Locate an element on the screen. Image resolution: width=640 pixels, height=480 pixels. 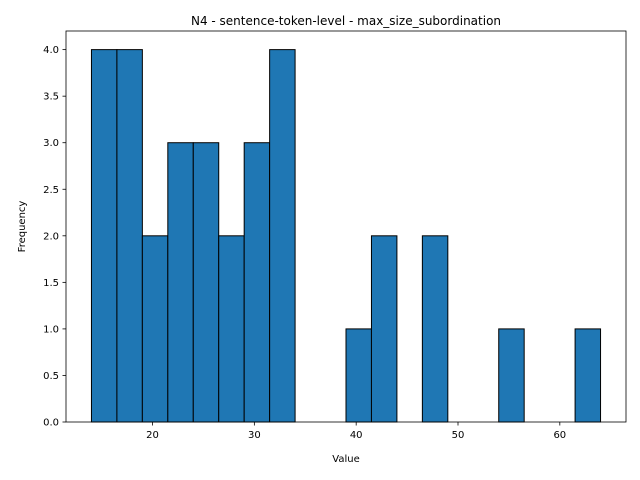
x-tick-label: 50 is located at coordinates (458, 435).